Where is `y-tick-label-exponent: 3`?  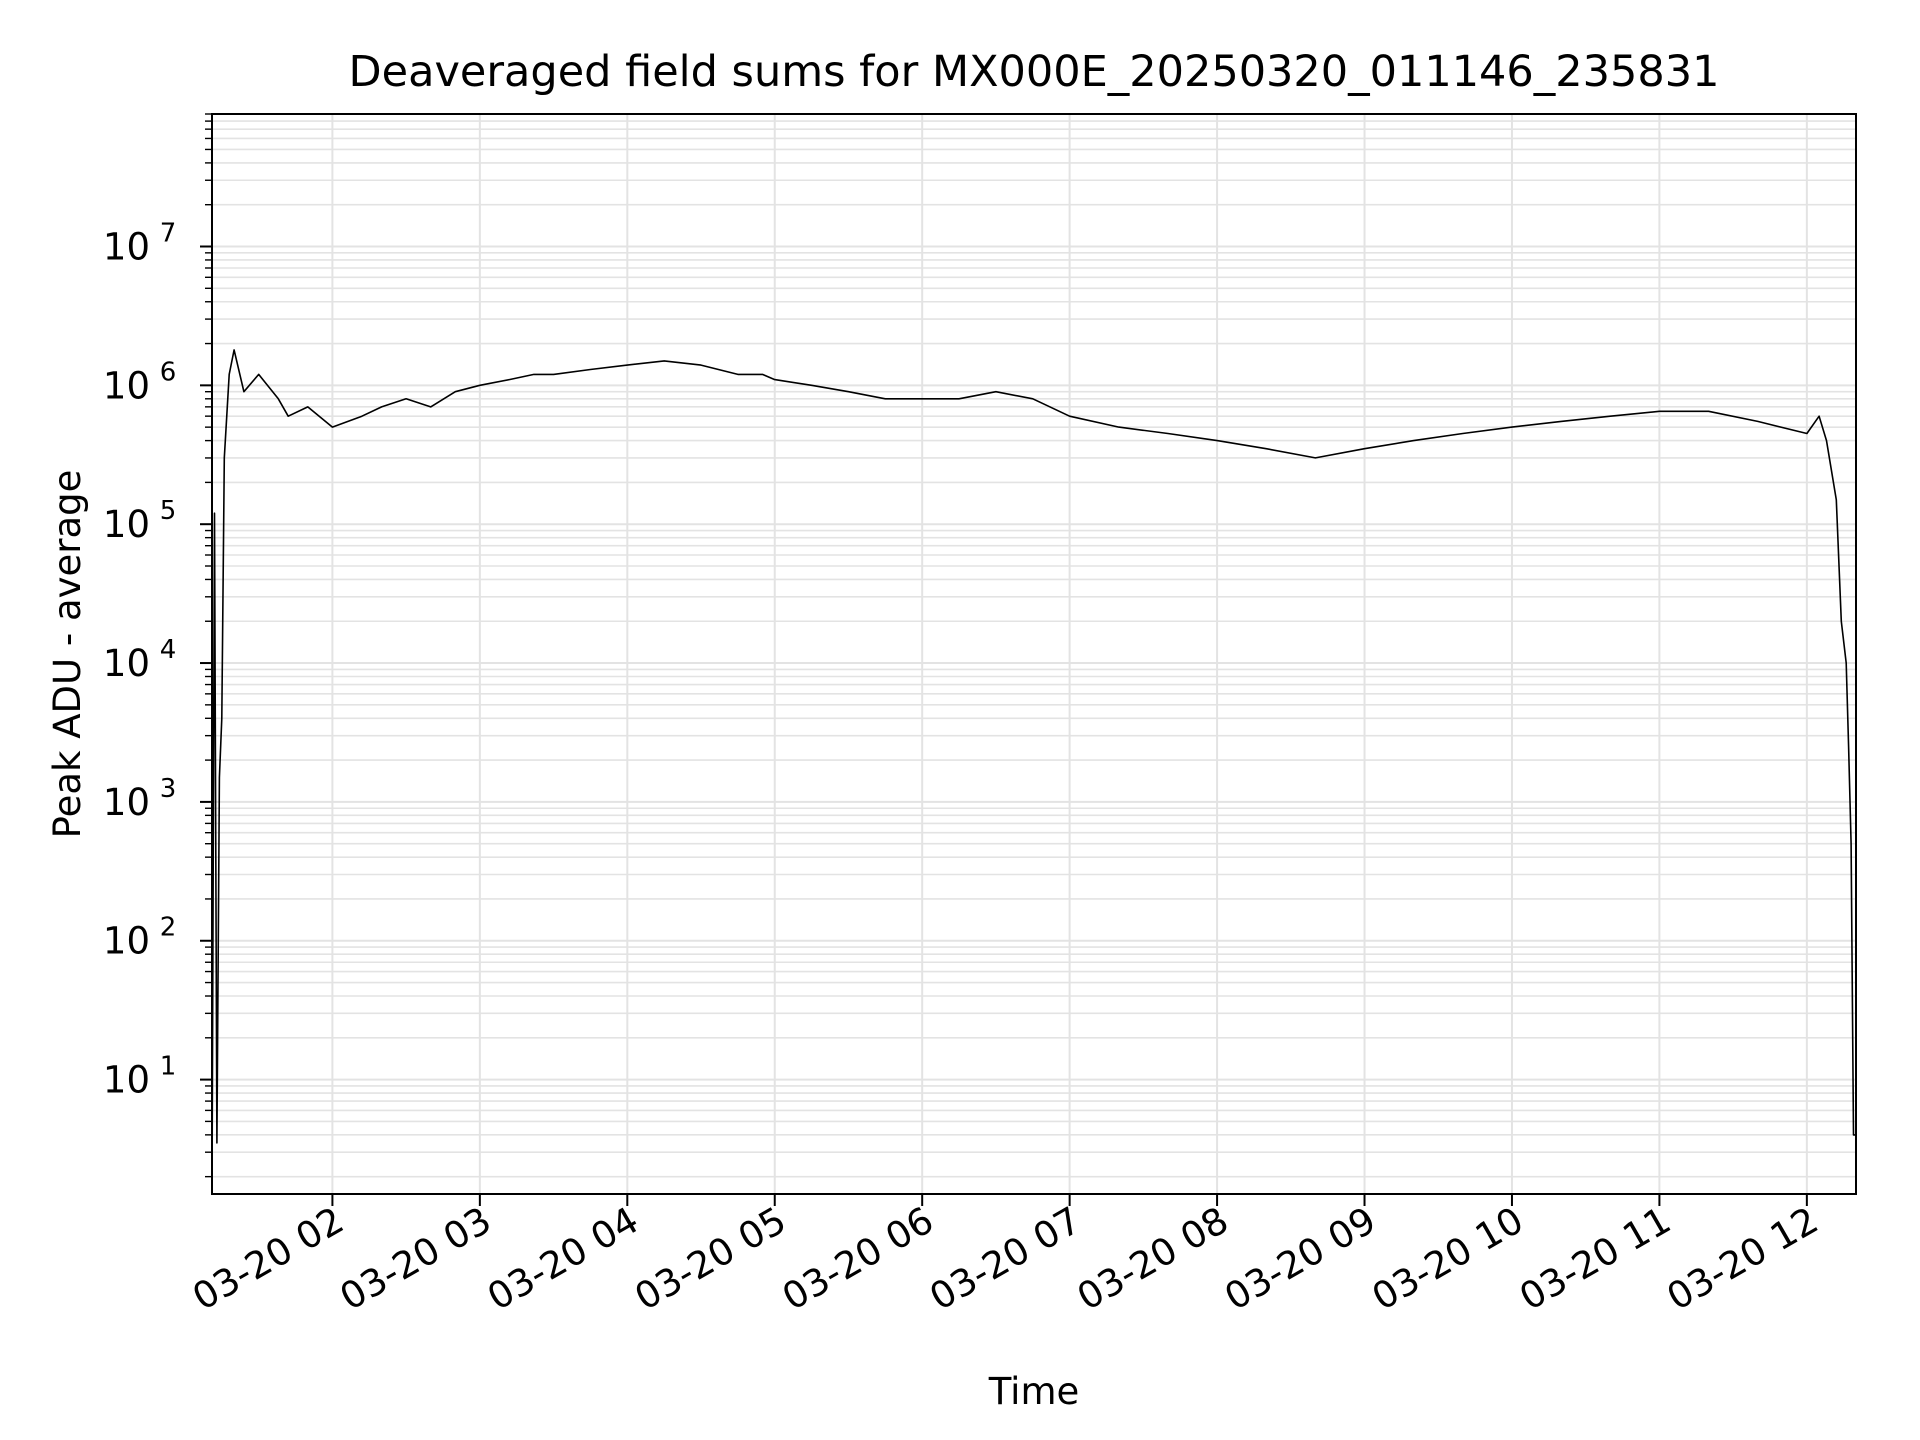
y-tick-label-exponent: 3 is located at coordinates (168, 789).